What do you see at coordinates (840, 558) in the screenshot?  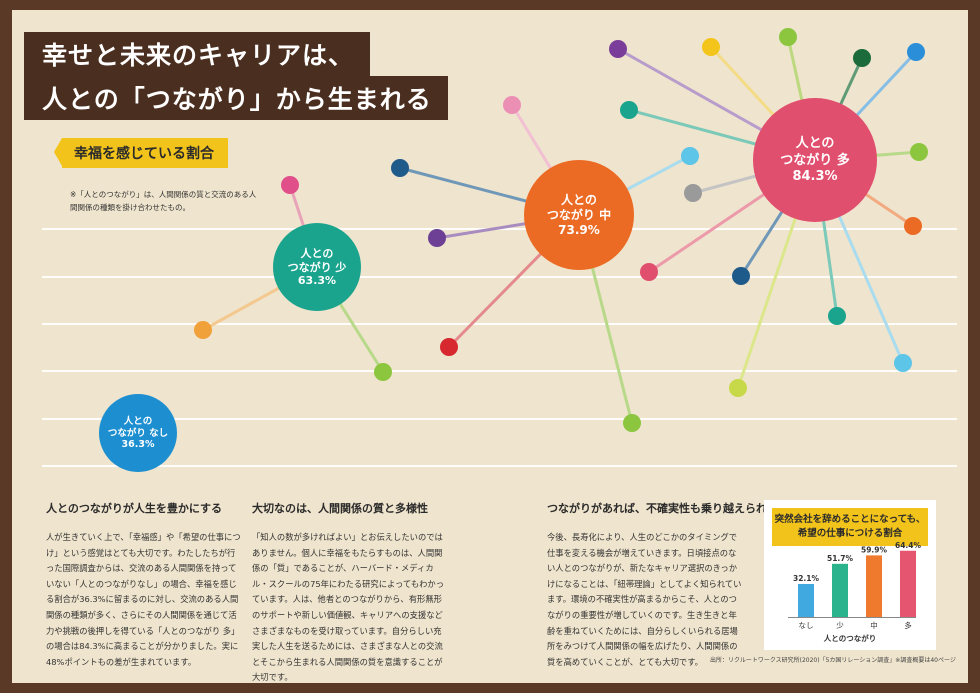 I see `bar-value-label: 51.7%` at bounding box center [840, 558].